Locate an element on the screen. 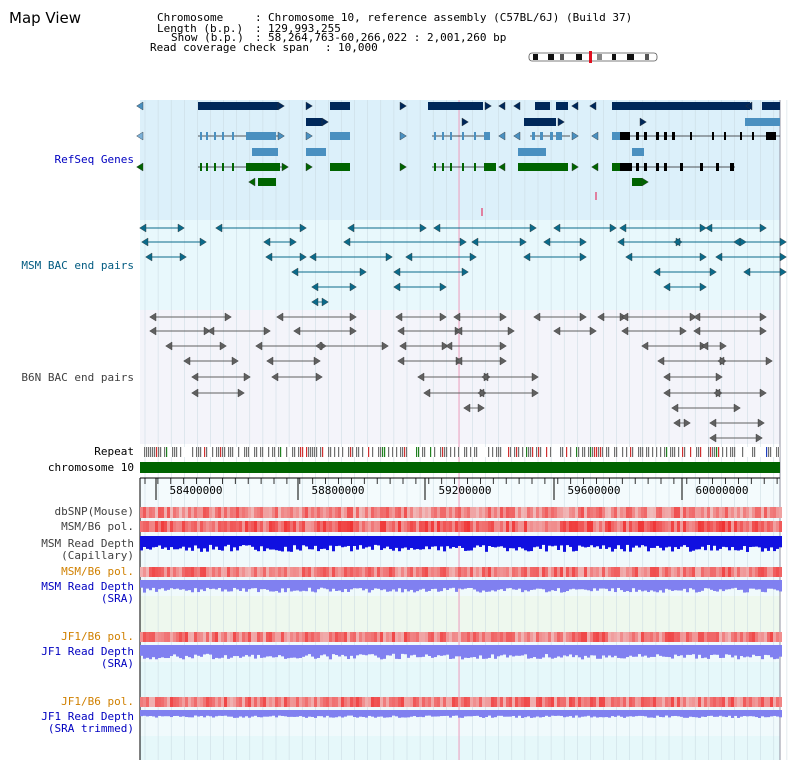 This screenshot has height=760, width=800. track-label-b6n-bac: B6N BAC end pairs is located at coordinates (77, 377).